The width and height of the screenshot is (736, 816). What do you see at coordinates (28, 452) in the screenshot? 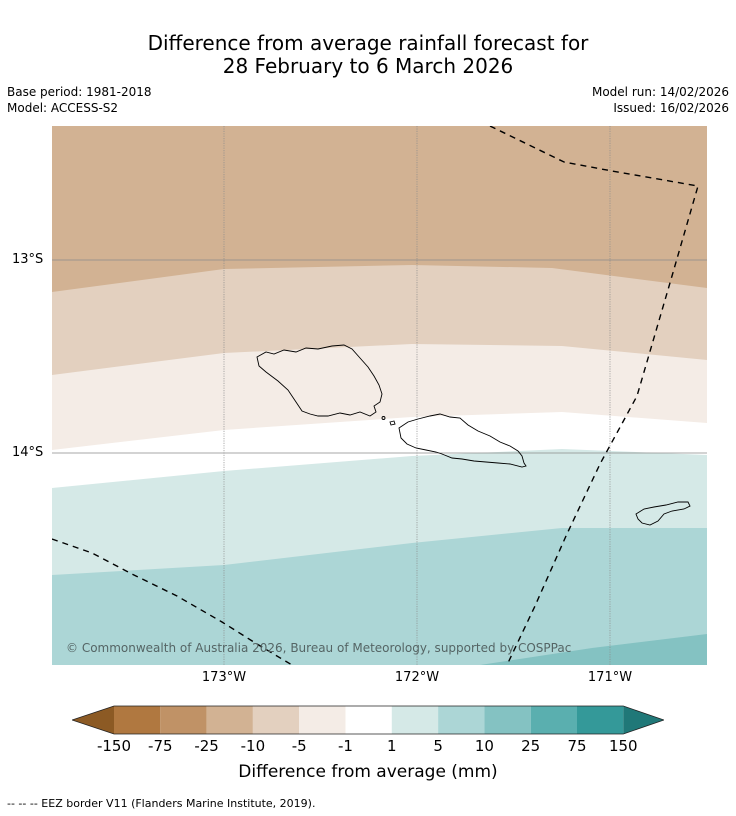
I see `lat-label-14s: 14°S` at bounding box center [28, 452].